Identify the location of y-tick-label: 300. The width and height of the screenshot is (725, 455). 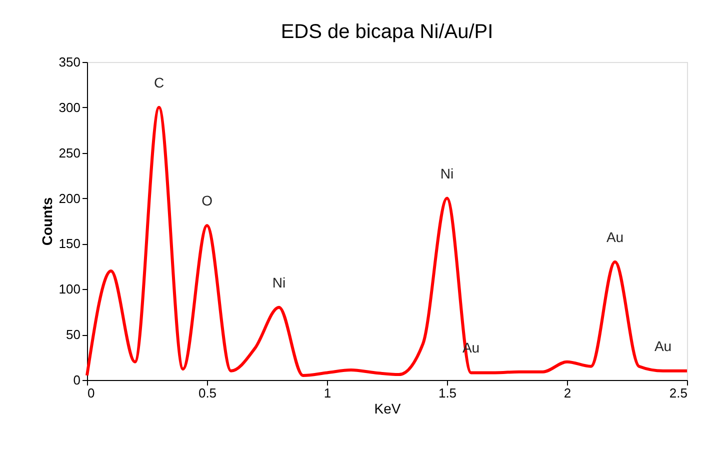
(69, 107).